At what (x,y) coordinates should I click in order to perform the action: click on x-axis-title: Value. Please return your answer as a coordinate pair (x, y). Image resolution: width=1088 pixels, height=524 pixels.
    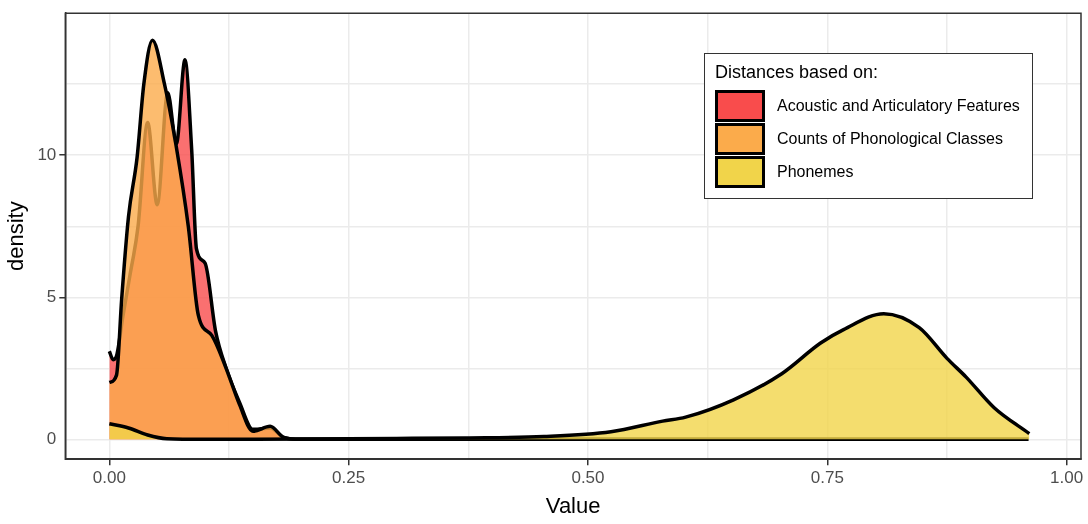
    Looking at the image, I should click on (573, 505).